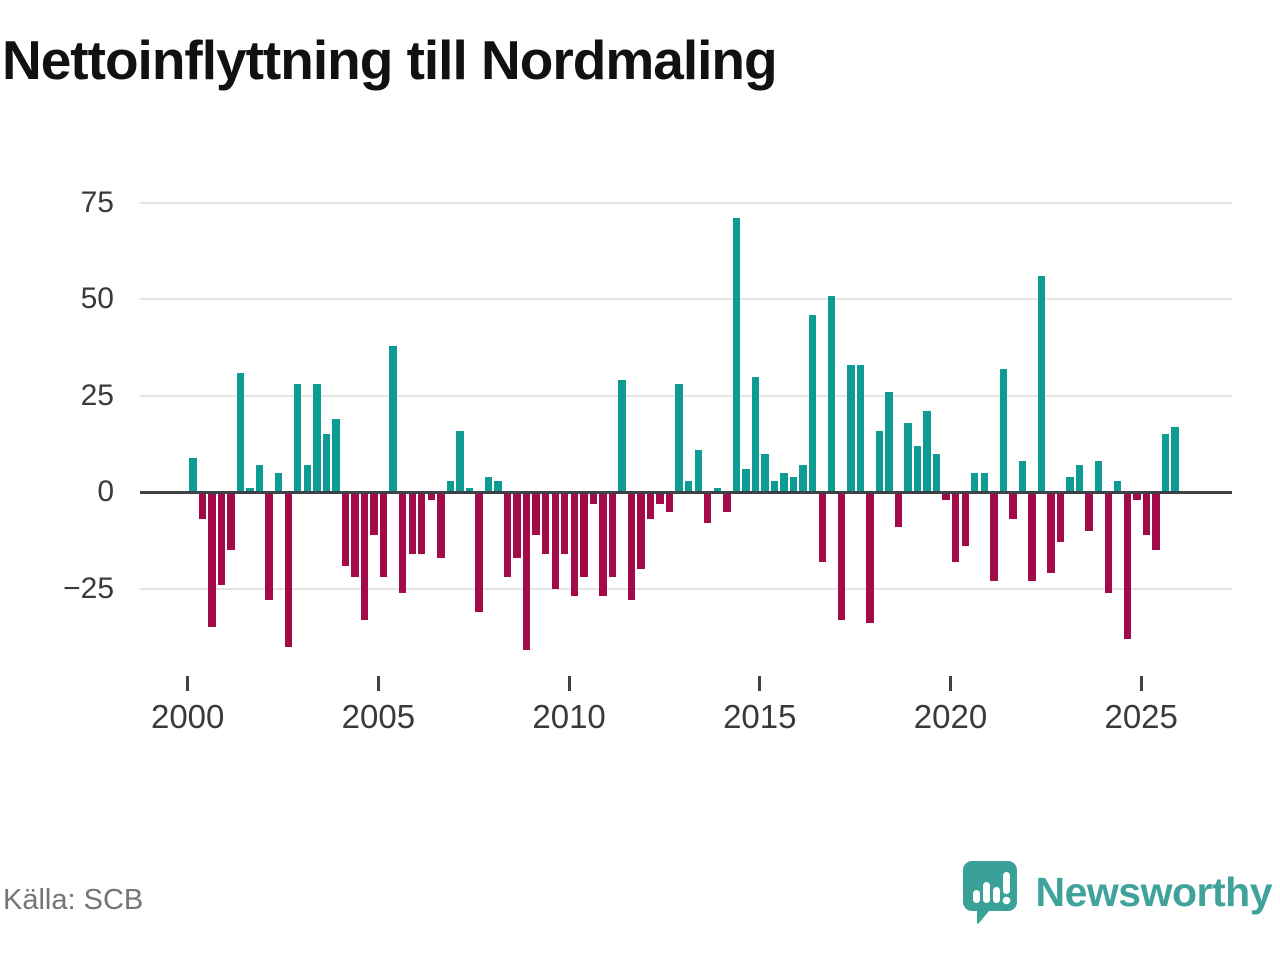  I want to click on bar-quarter-2004q3, so click(364, 556).